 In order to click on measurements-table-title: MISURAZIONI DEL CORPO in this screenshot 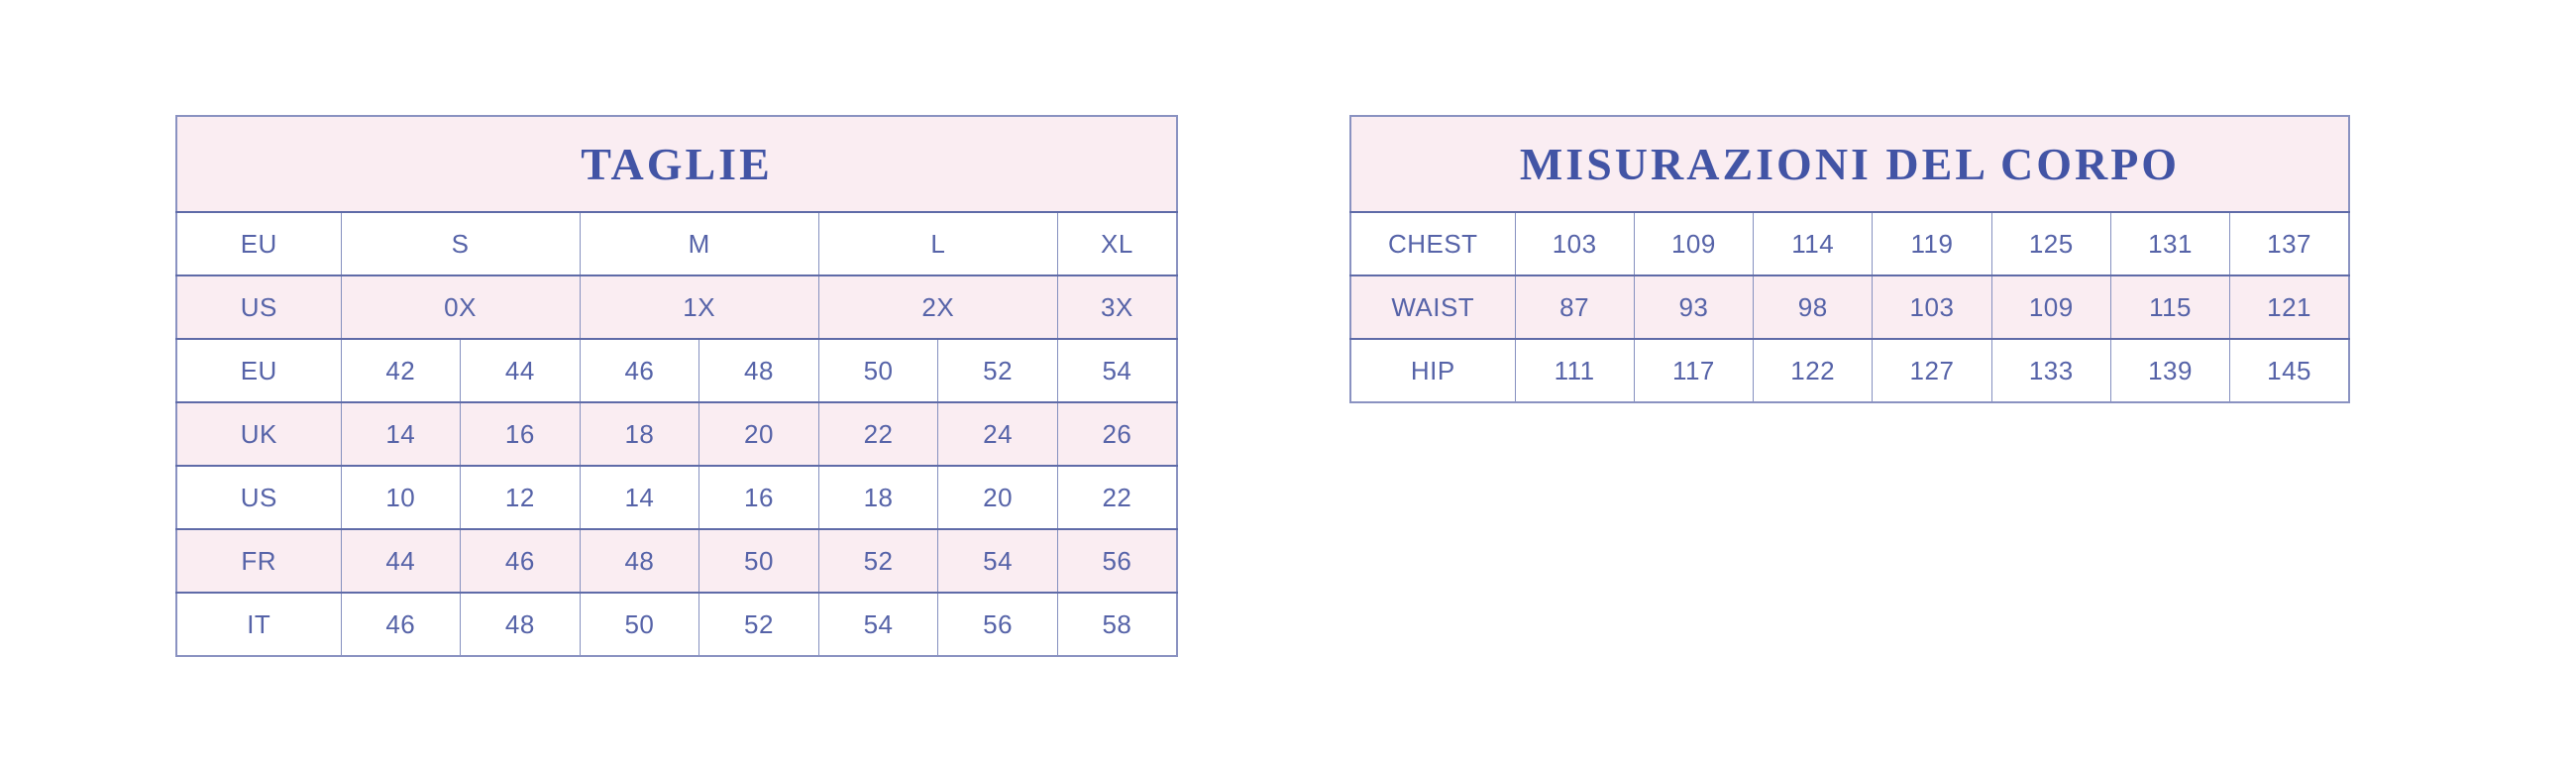, I will do `click(1849, 164)`.